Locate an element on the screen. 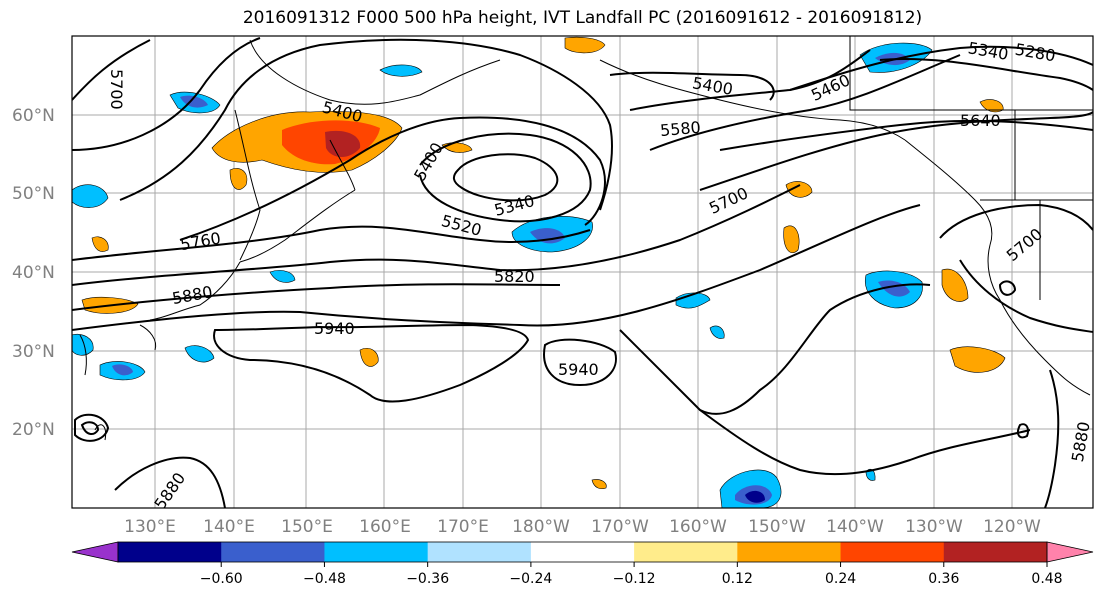 This screenshot has width=1105, height=601. lat-label: 40°N is located at coordinates (33, 273).